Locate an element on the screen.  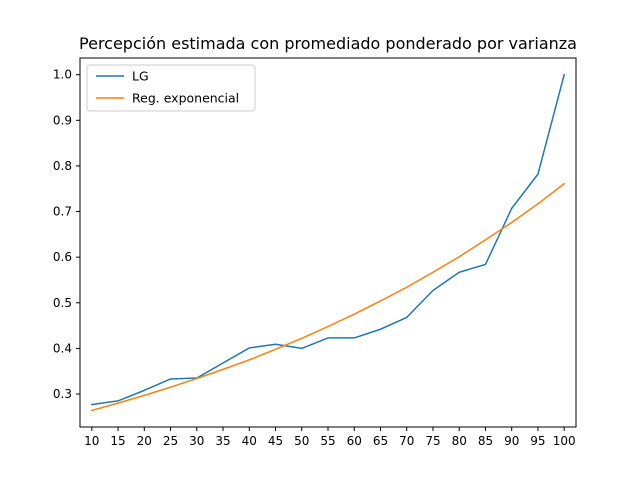
x-tick-label: 45 is located at coordinates (275, 441).